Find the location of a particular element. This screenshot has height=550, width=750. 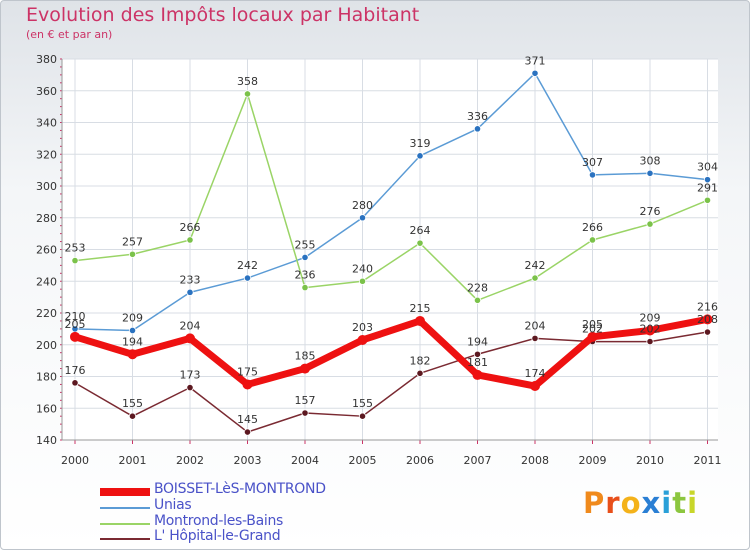

logo-letter: r is located at coordinates (613, 503).